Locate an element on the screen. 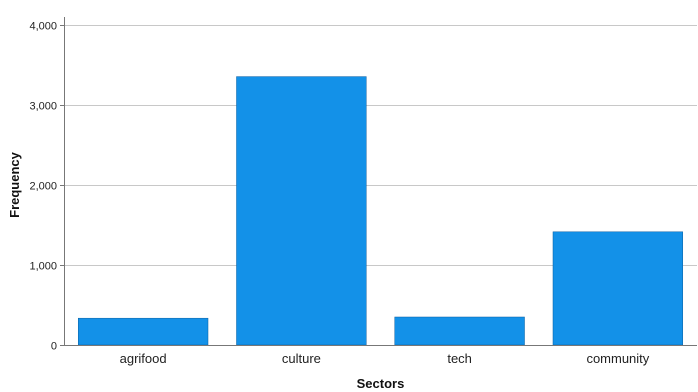  x-tick-label: tech is located at coordinates (459, 358).